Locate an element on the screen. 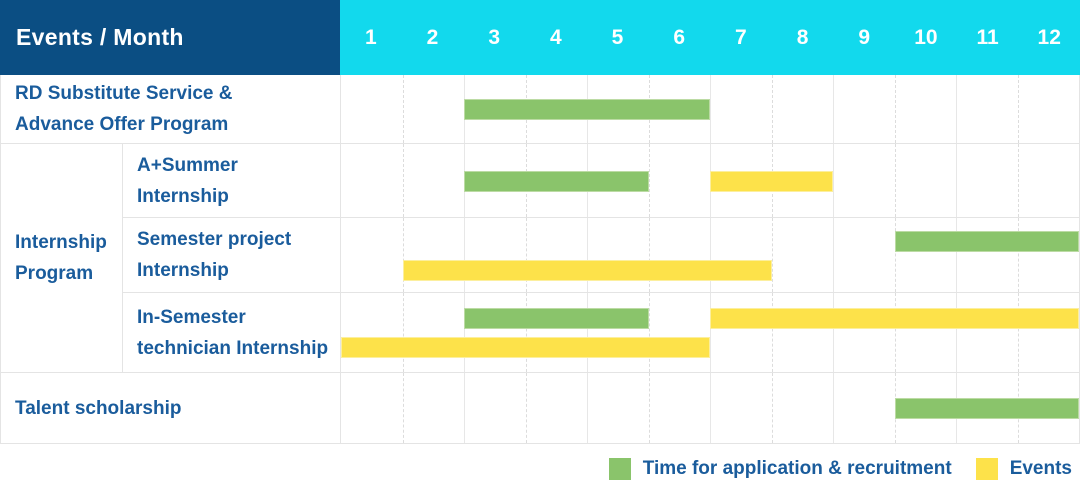  row-label-line: Advance Offer Program is located at coordinates (122, 124).